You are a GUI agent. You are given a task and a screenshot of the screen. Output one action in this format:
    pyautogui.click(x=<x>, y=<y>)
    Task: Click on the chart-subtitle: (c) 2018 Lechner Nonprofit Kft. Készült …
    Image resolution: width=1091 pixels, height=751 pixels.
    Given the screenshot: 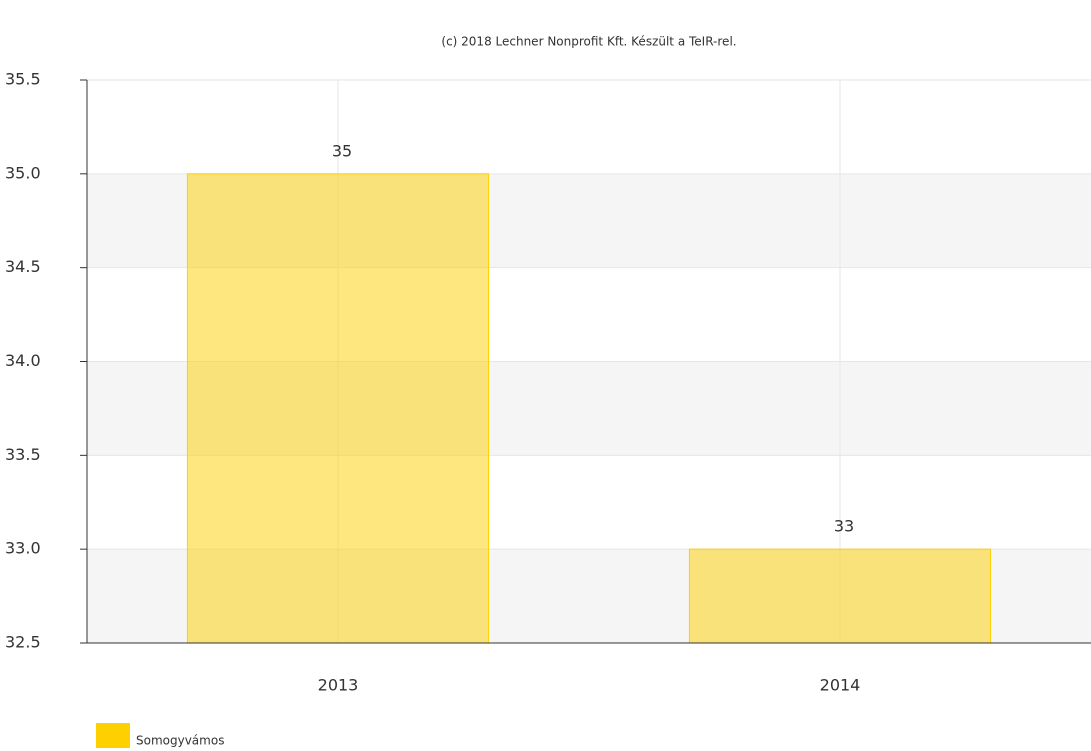 What is the action you would take?
    pyautogui.click(x=588, y=42)
    